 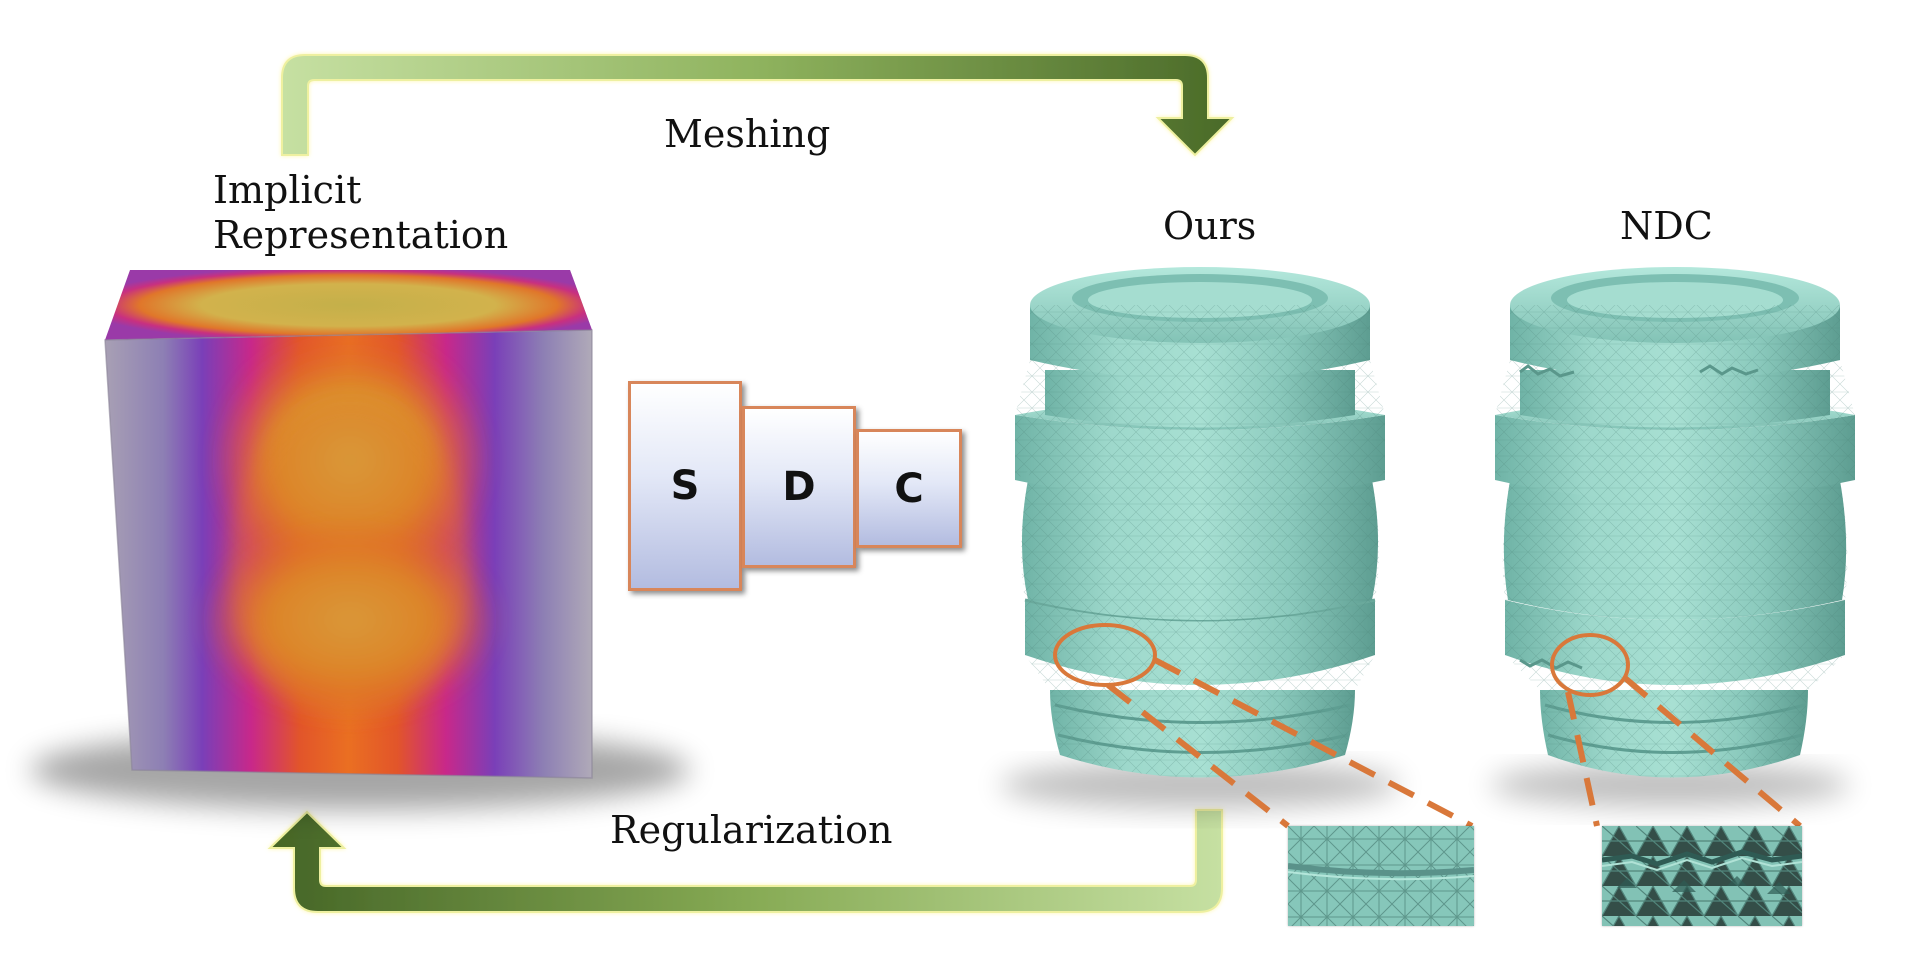 What do you see at coordinates (287, 190) in the screenshot?
I see `implicit-label-line1: Implicit` at bounding box center [287, 190].